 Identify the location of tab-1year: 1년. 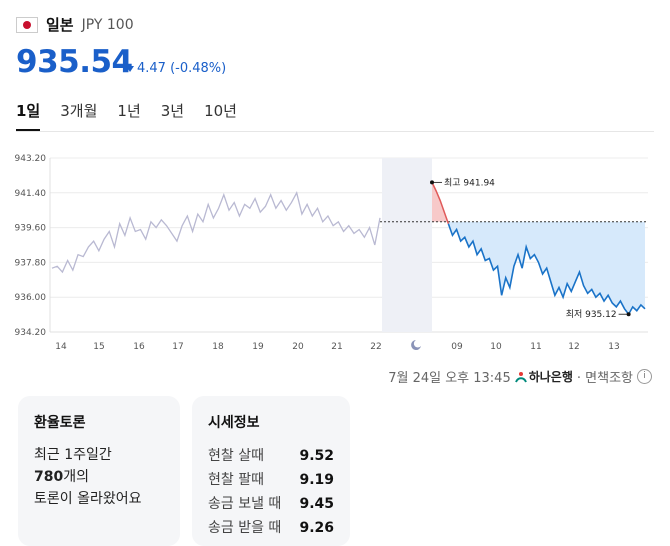
(129, 111).